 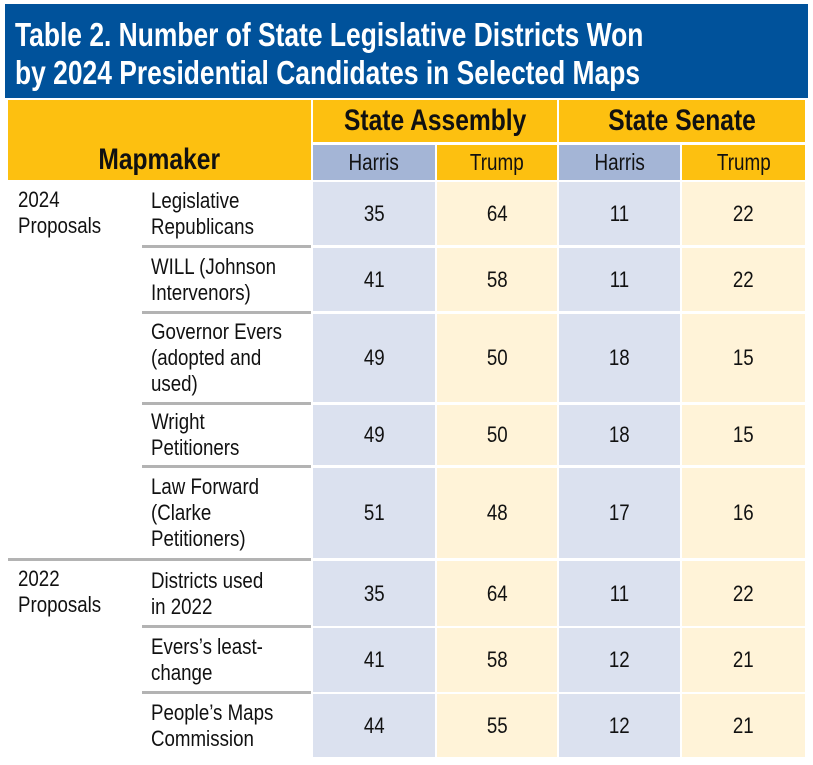 I want to click on group-divider, so click(x=159, y=559).